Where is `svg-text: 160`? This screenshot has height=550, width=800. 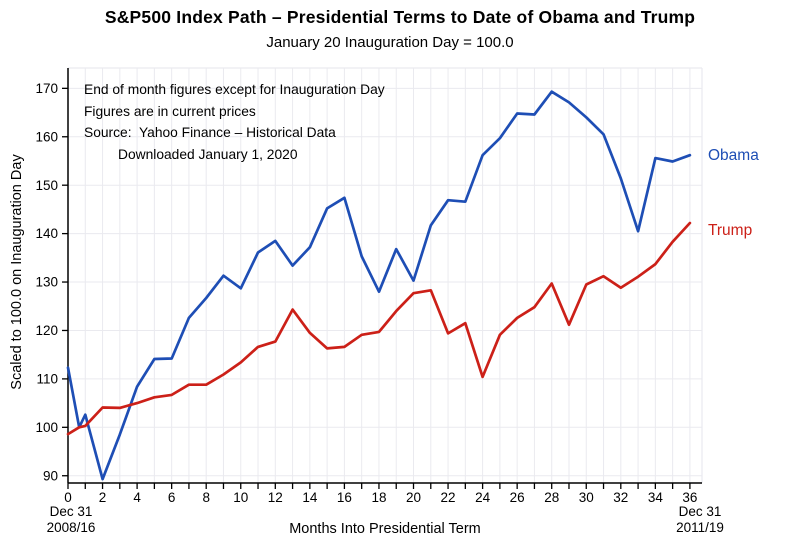
svg-text: 160 is located at coordinates (46, 136).